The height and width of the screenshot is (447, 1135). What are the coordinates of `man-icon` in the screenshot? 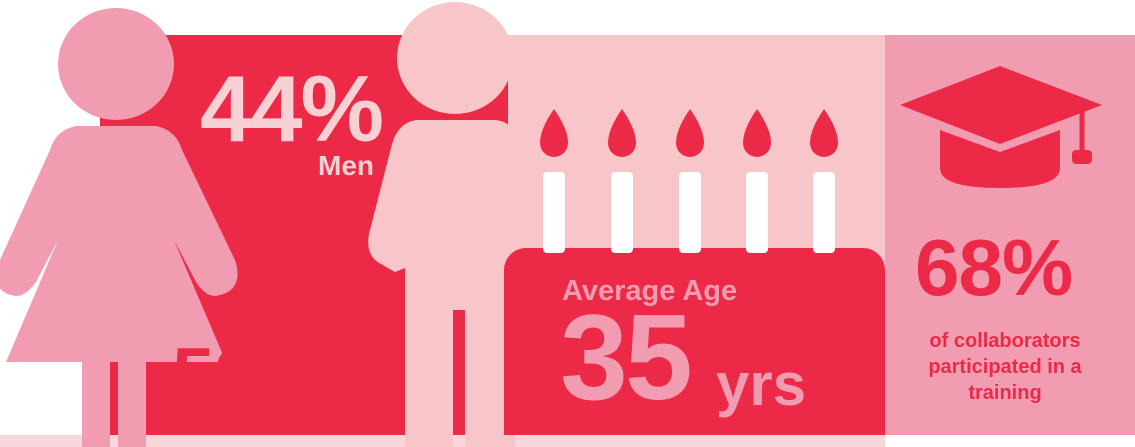 It's located at (441, 224).